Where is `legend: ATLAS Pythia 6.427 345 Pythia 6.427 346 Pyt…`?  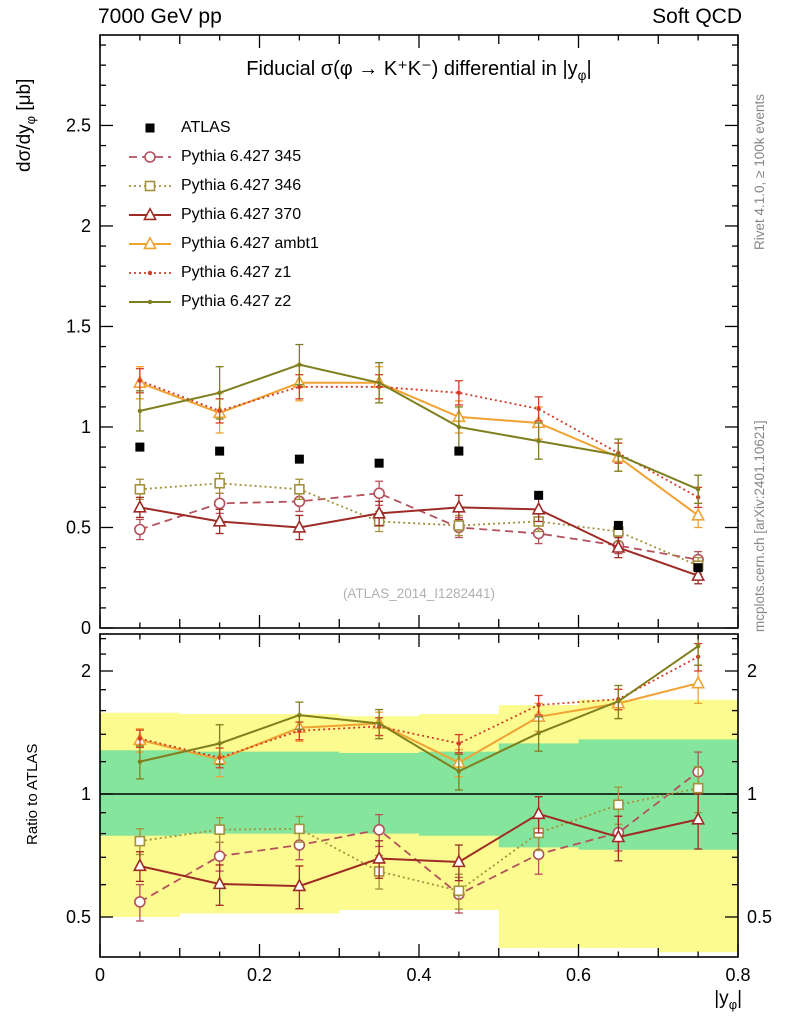 legend: ATLAS Pythia 6.427 345 Pythia 6.427 346 Pyt… is located at coordinates (223, 214).